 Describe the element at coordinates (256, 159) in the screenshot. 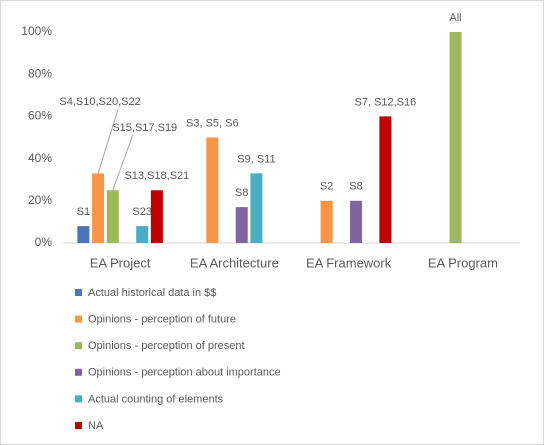

I see `data-label: S9, S11` at that location.